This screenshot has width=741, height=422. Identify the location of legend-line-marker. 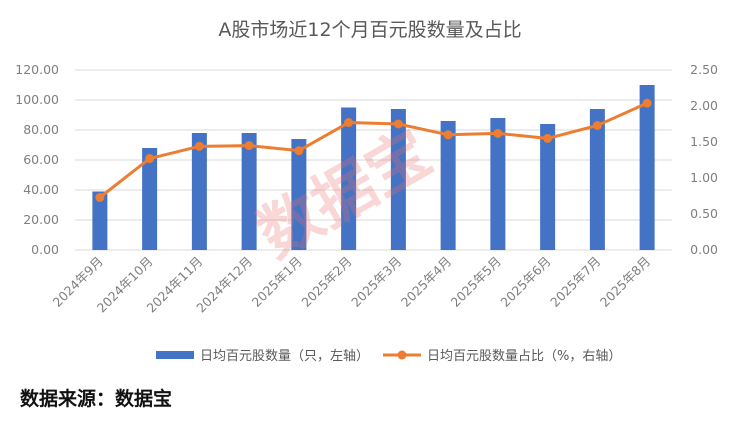
(402, 355).